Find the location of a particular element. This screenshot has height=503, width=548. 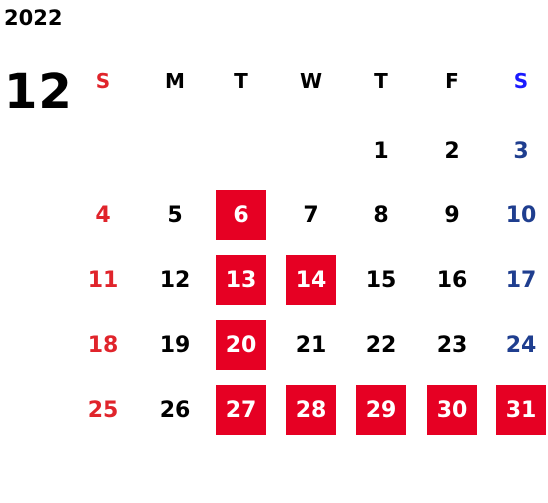

highlighted-day-cell: 29 is located at coordinates (381, 410).